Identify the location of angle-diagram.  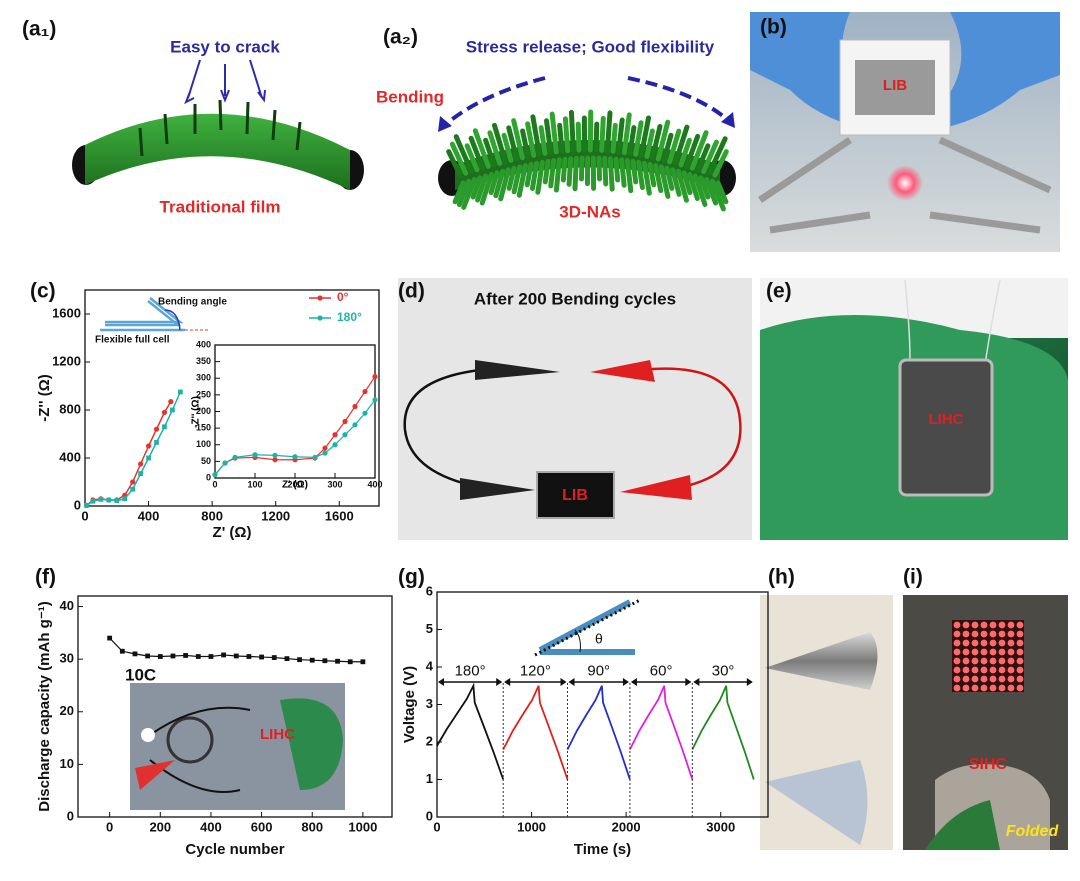
(586, 627).